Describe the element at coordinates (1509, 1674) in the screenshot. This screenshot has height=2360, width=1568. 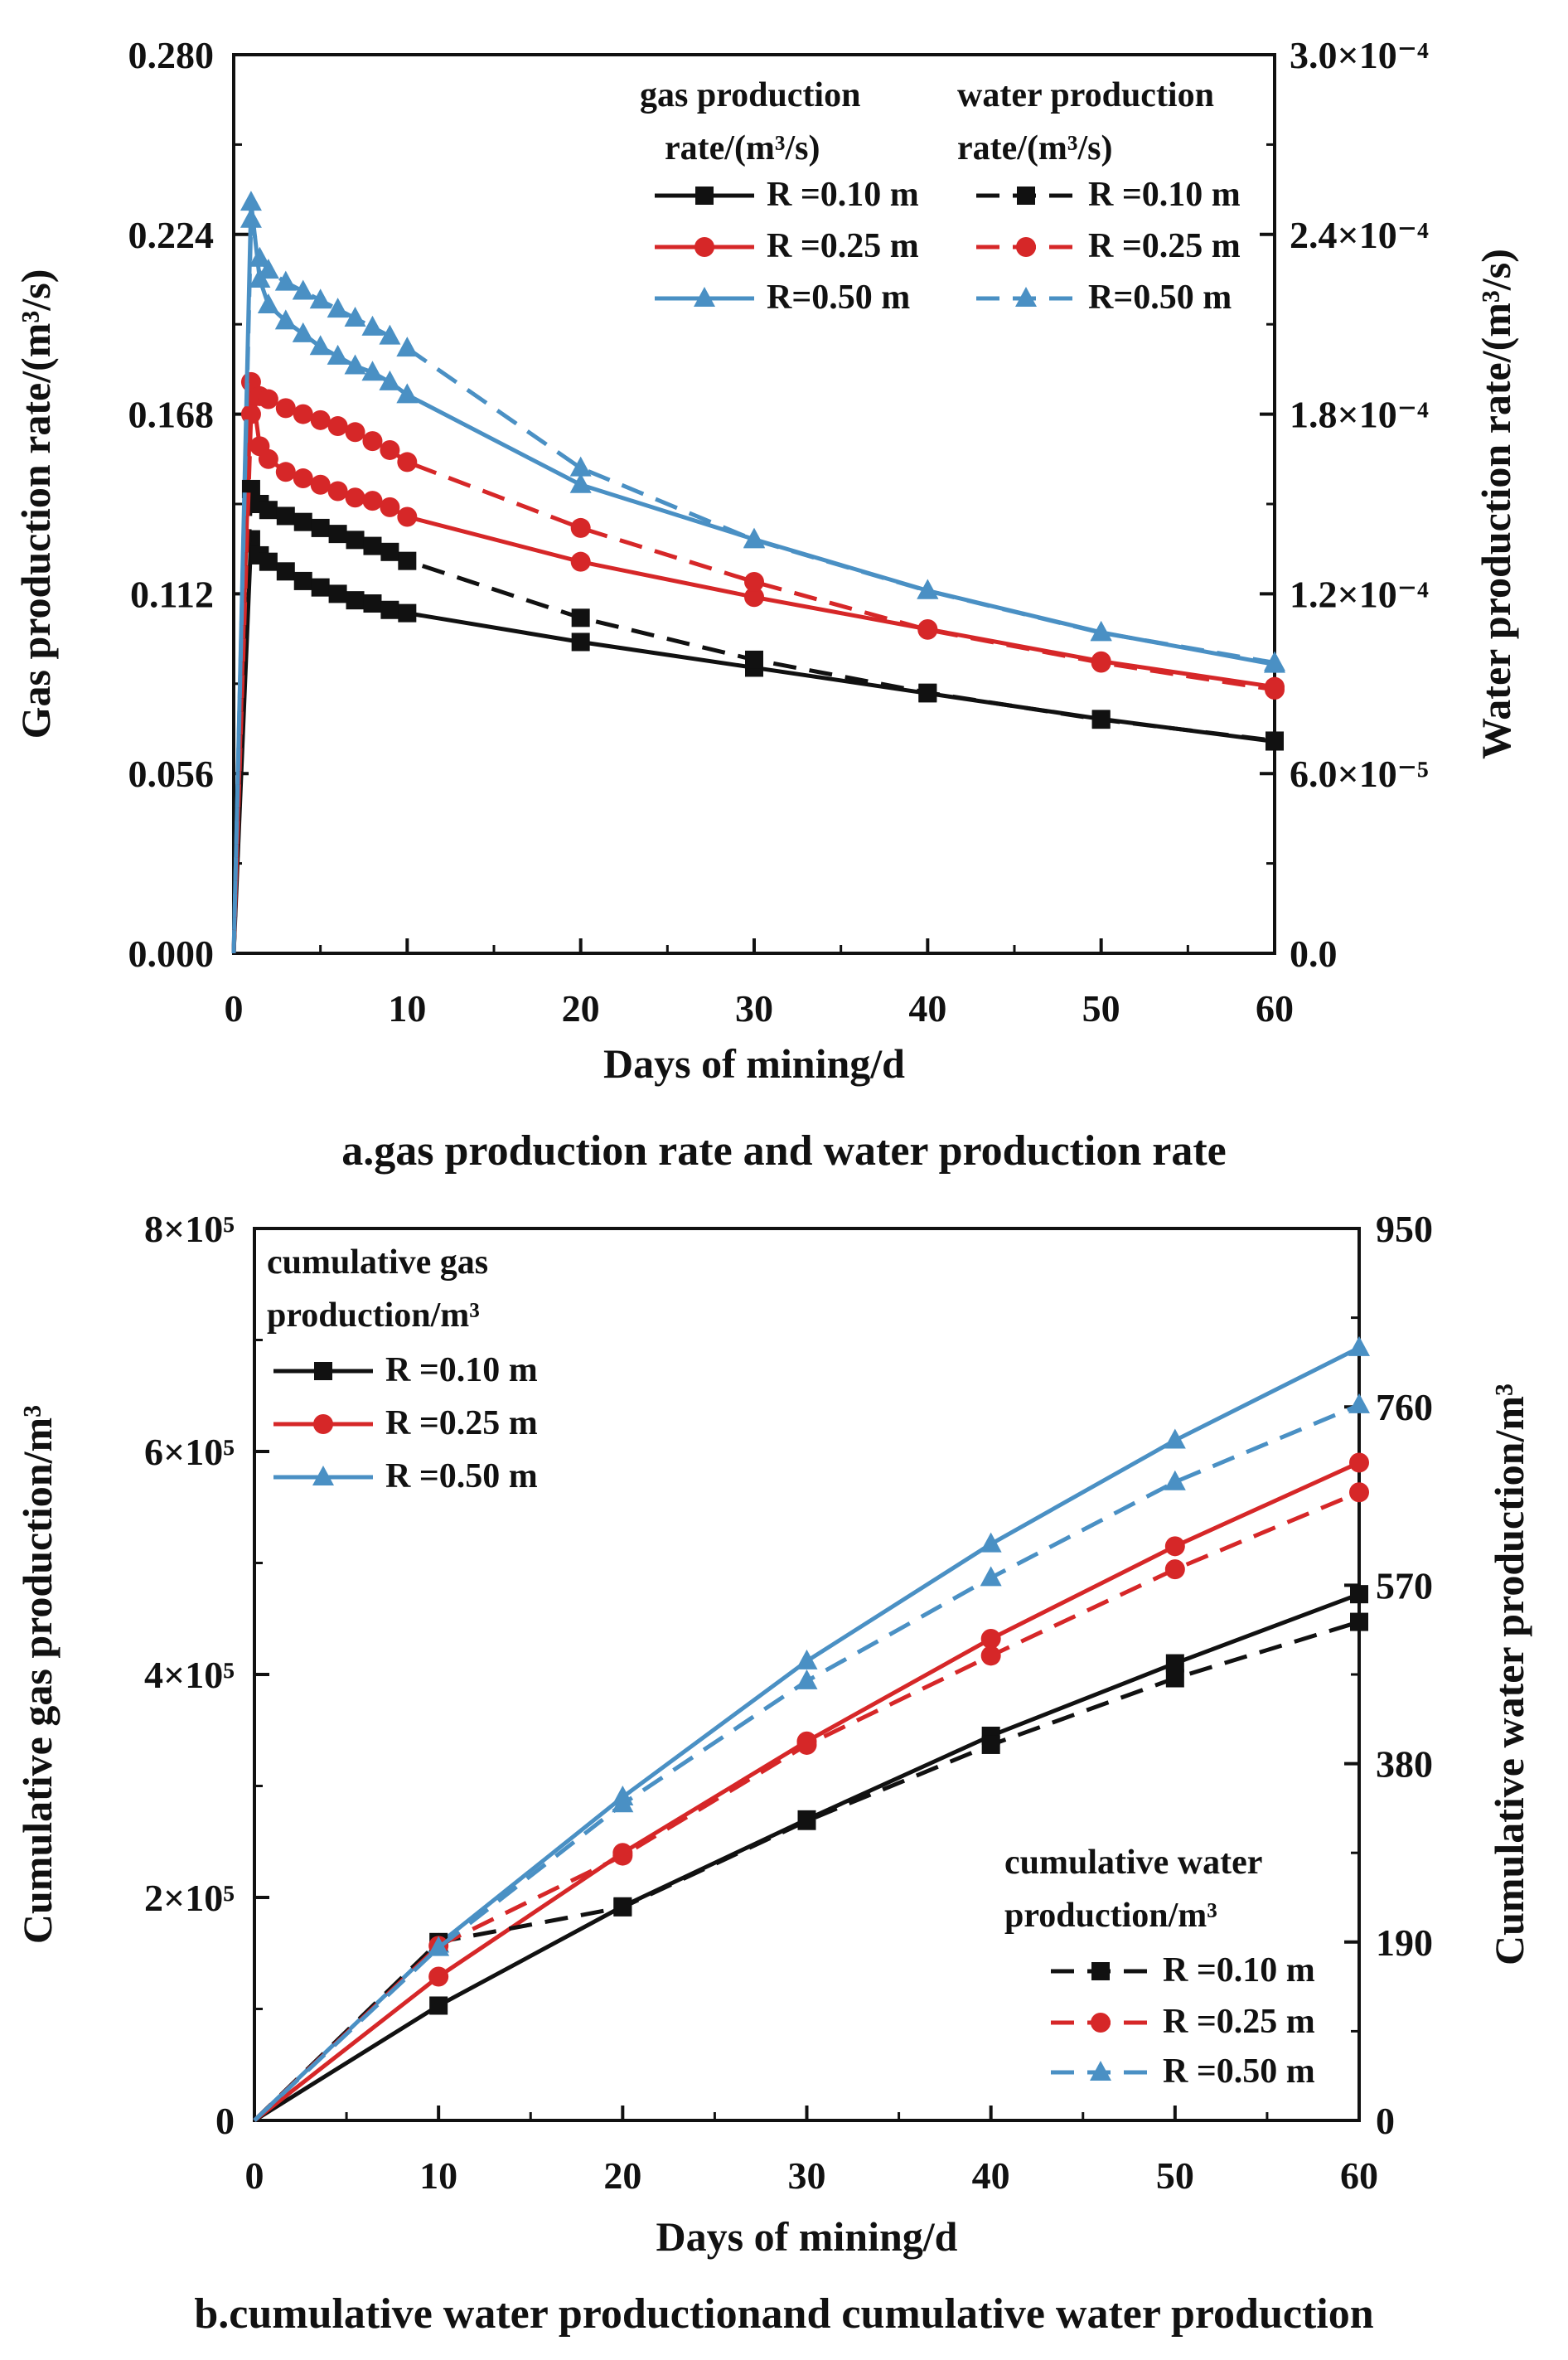
I see `y-right-axis-title: Cumulative water production/m³` at that location.